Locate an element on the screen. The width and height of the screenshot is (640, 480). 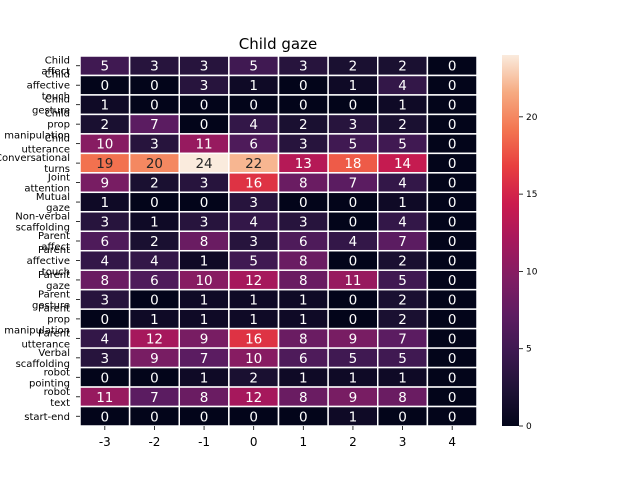
x-tick-label: -3 is located at coordinates (105, 442).